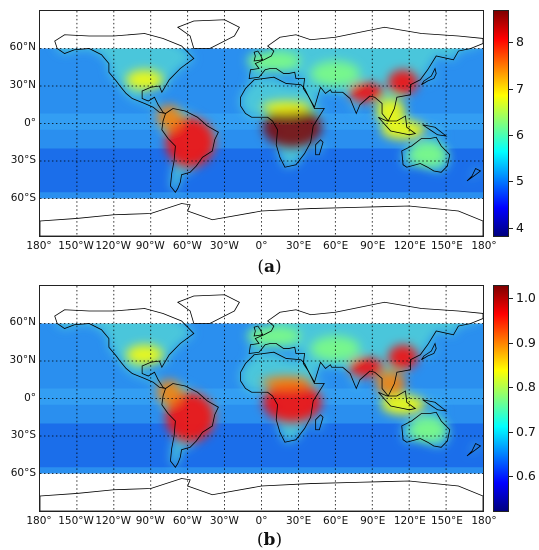 The width and height of the screenshot is (539, 550). Describe the element at coordinates (501, 398) in the screenshot. I see `colorbar-b` at that location.